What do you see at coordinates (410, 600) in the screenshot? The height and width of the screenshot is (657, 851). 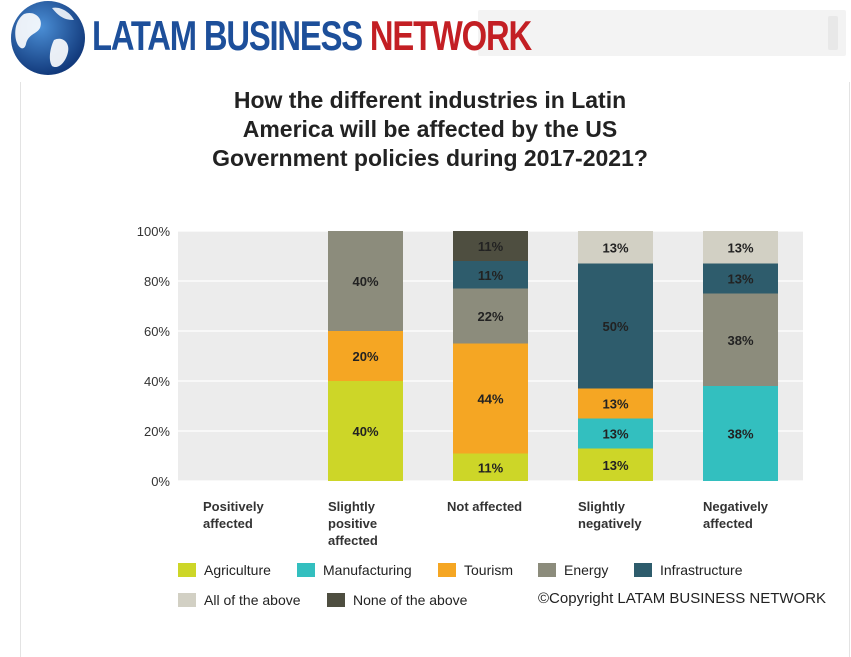 I see `legend-label: None of the above` at bounding box center [410, 600].